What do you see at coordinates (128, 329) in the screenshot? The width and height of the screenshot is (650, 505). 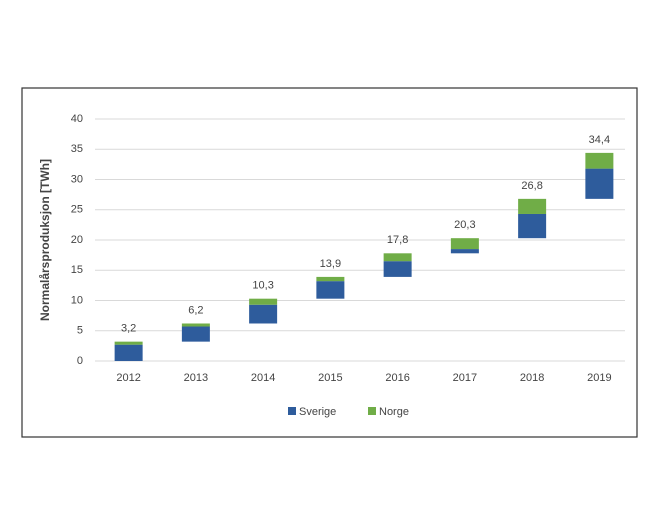 I see `total-label: 3,2` at bounding box center [128, 329].